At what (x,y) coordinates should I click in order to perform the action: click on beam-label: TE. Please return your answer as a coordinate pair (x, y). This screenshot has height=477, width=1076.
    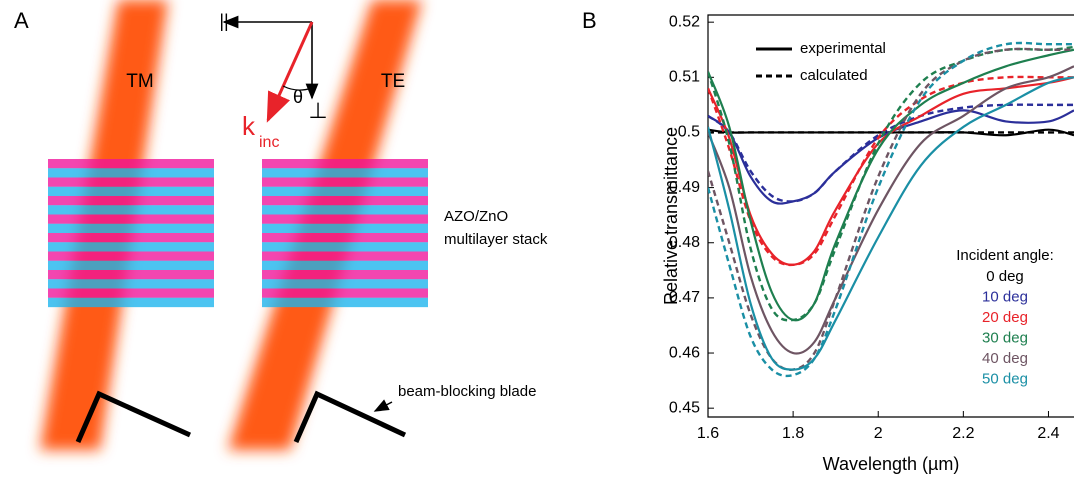
    Looking at the image, I should click on (393, 81).